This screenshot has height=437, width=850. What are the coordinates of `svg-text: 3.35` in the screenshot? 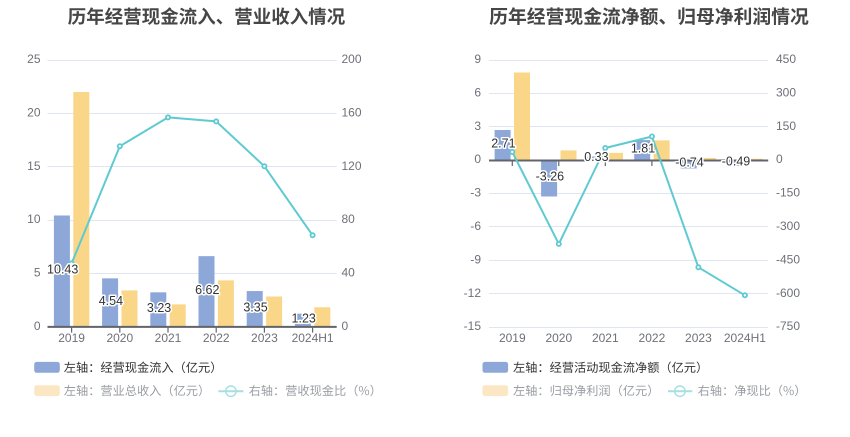 It's located at (255, 307).